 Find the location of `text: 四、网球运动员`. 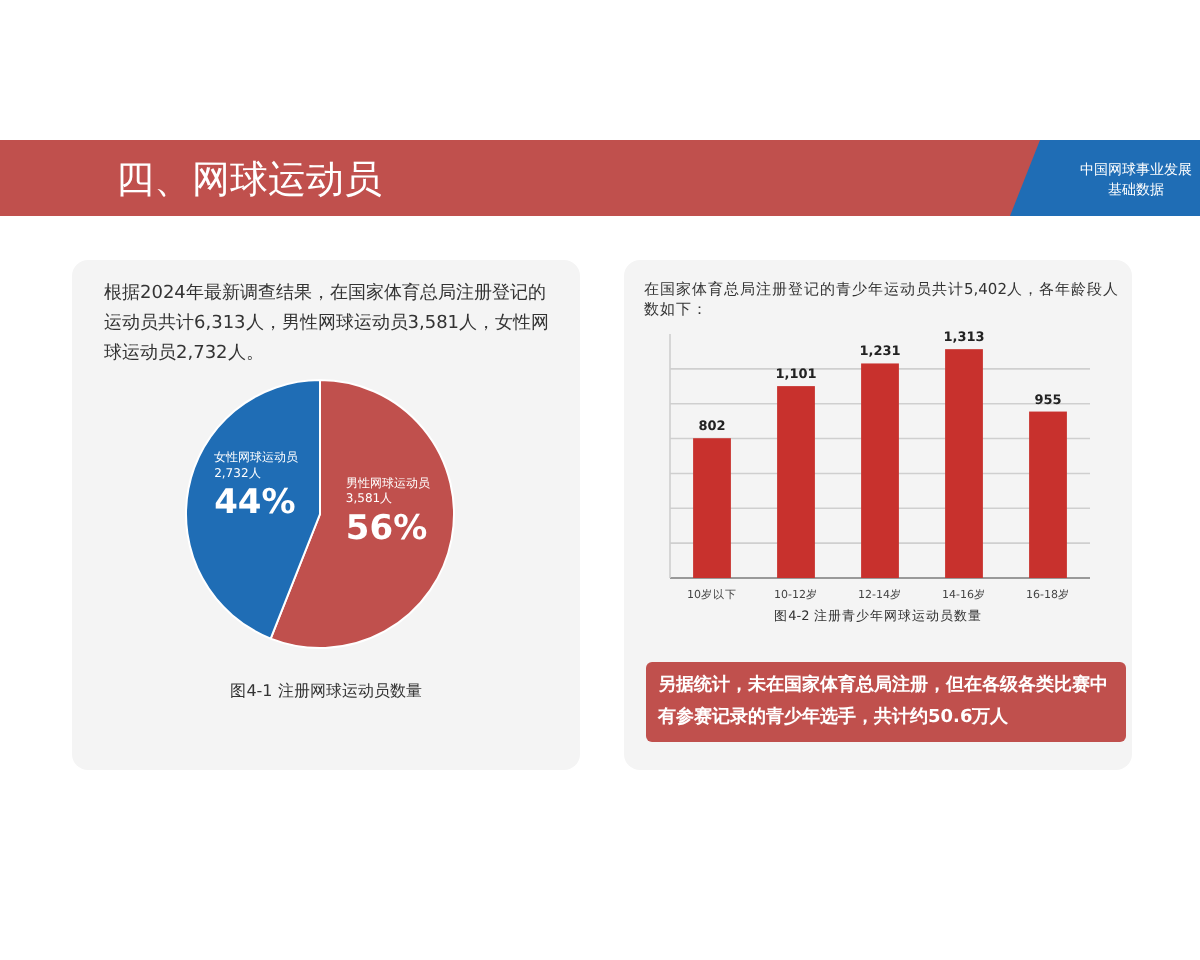

text: 四、网球运动员 is located at coordinates (250, 181).